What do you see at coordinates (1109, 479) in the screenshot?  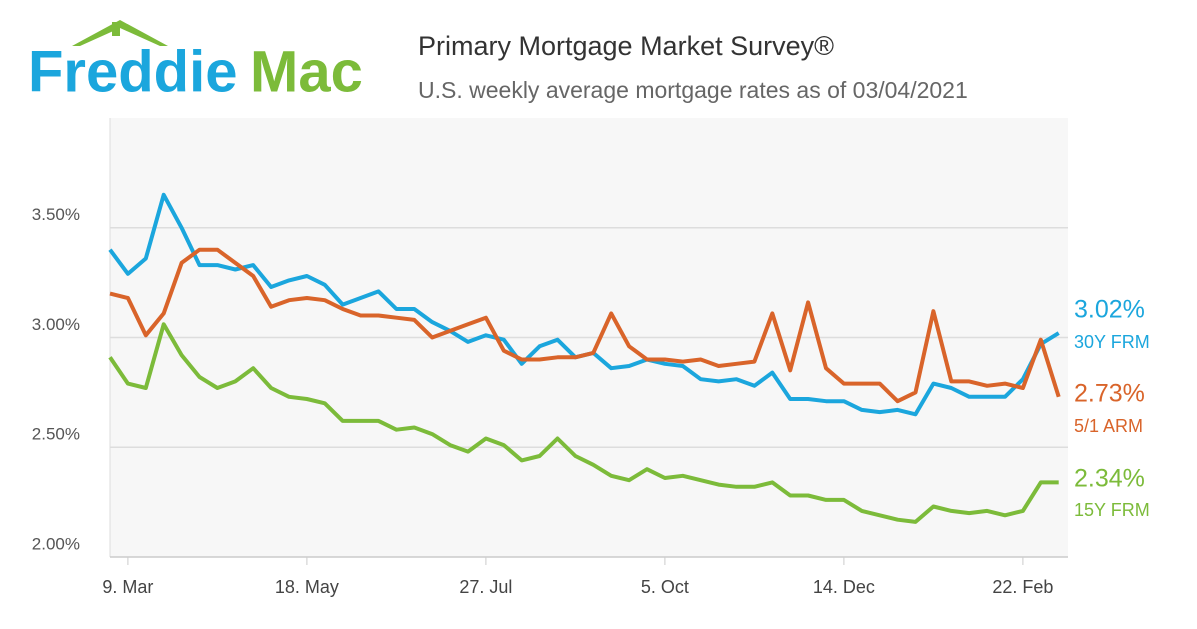 I see `value-label: 2.34%` at bounding box center [1109, 479].